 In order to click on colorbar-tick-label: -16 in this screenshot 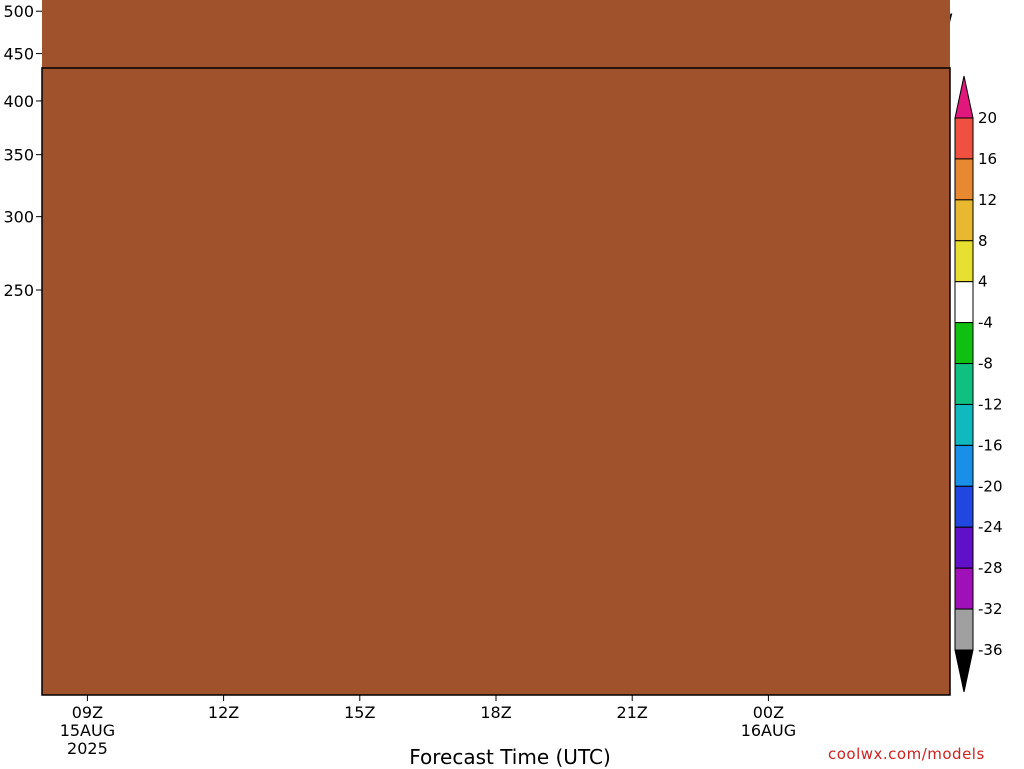, I will do `click(990, 445)`.